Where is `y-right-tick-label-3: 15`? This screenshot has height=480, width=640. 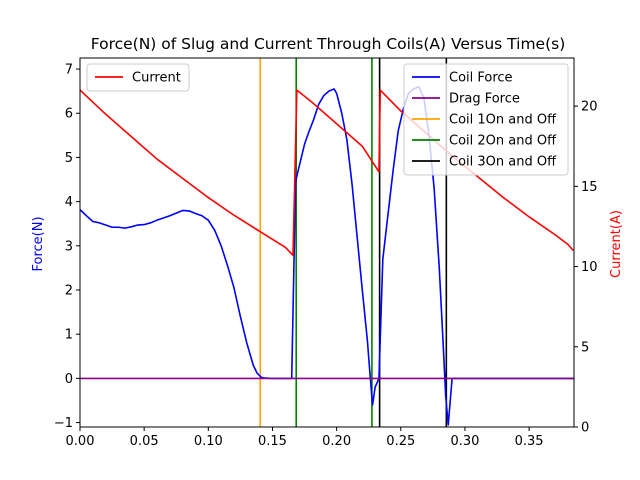
y-right-tick-label-3: 15 is located at coordinates (589, 187).